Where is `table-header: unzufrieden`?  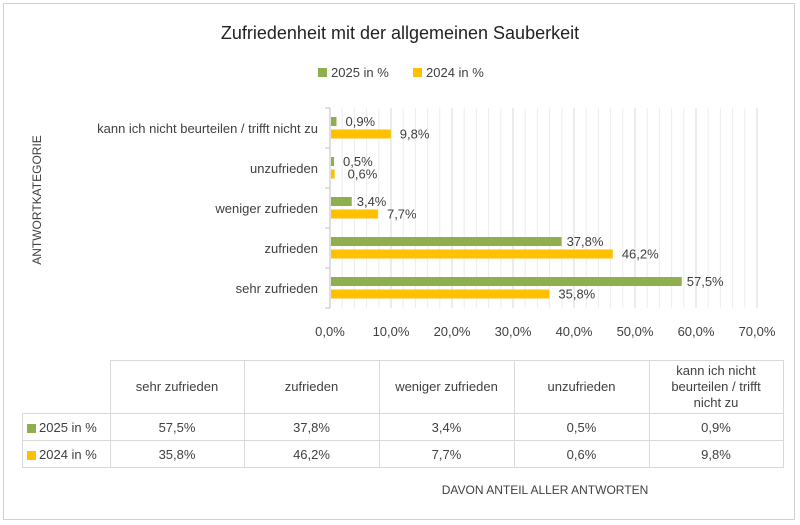 table-header: unzufrieden is located at coordinates (581, 387).